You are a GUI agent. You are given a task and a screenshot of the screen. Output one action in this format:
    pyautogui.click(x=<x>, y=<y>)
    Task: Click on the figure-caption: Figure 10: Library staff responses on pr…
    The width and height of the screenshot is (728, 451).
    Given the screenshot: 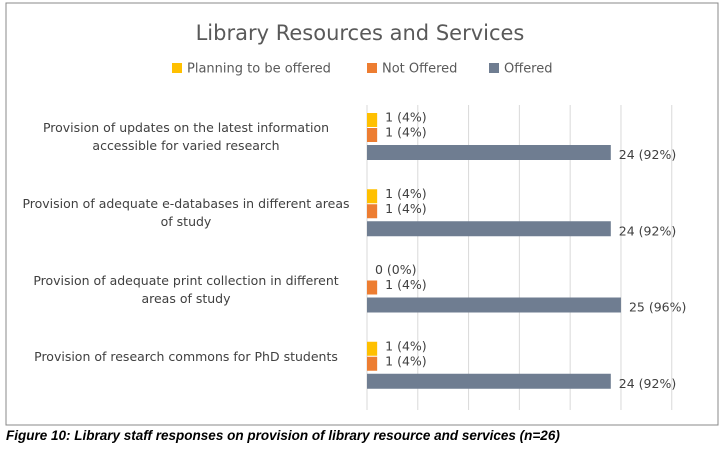 What is the action you would take?
    pyautogui.click(x=283, y=435)
    